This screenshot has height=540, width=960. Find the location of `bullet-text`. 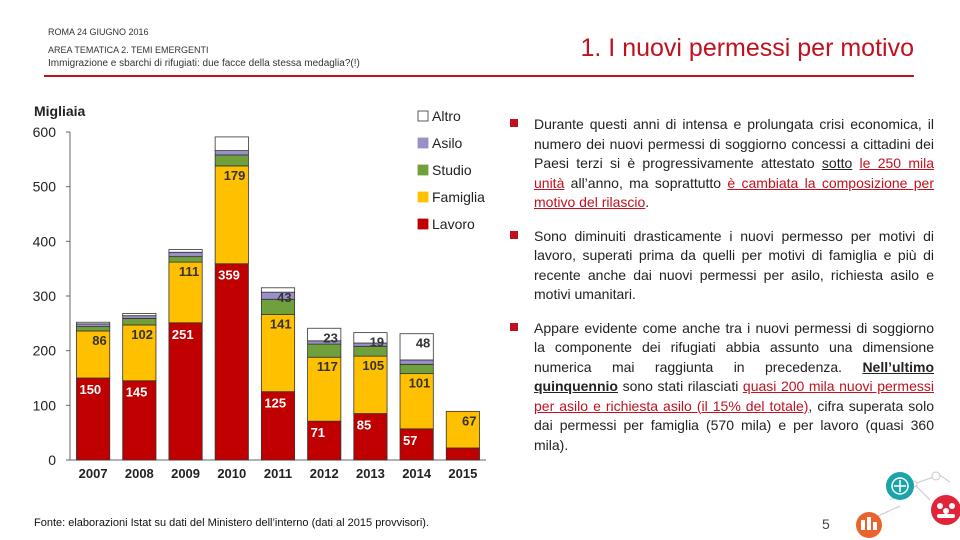

bullet-text is located at coordinates (855, 163).